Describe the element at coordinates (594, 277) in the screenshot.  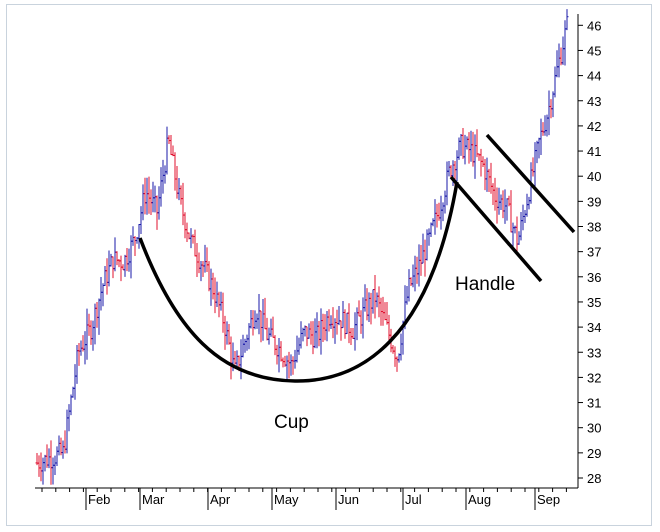
I see `y-tick-label: 36` at that location.